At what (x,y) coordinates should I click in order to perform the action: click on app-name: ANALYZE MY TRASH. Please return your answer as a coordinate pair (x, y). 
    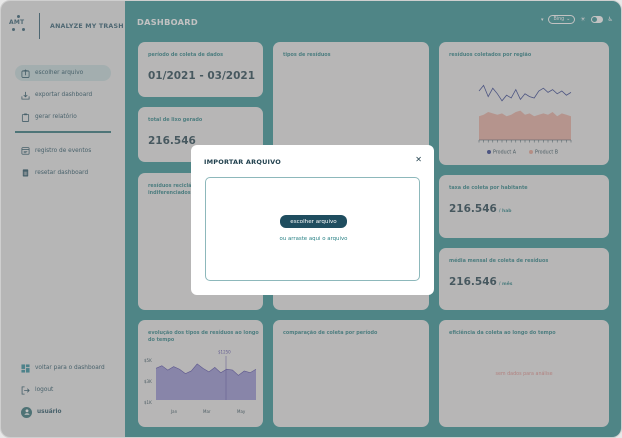
    Looking at the image, I should click on (87, 26).